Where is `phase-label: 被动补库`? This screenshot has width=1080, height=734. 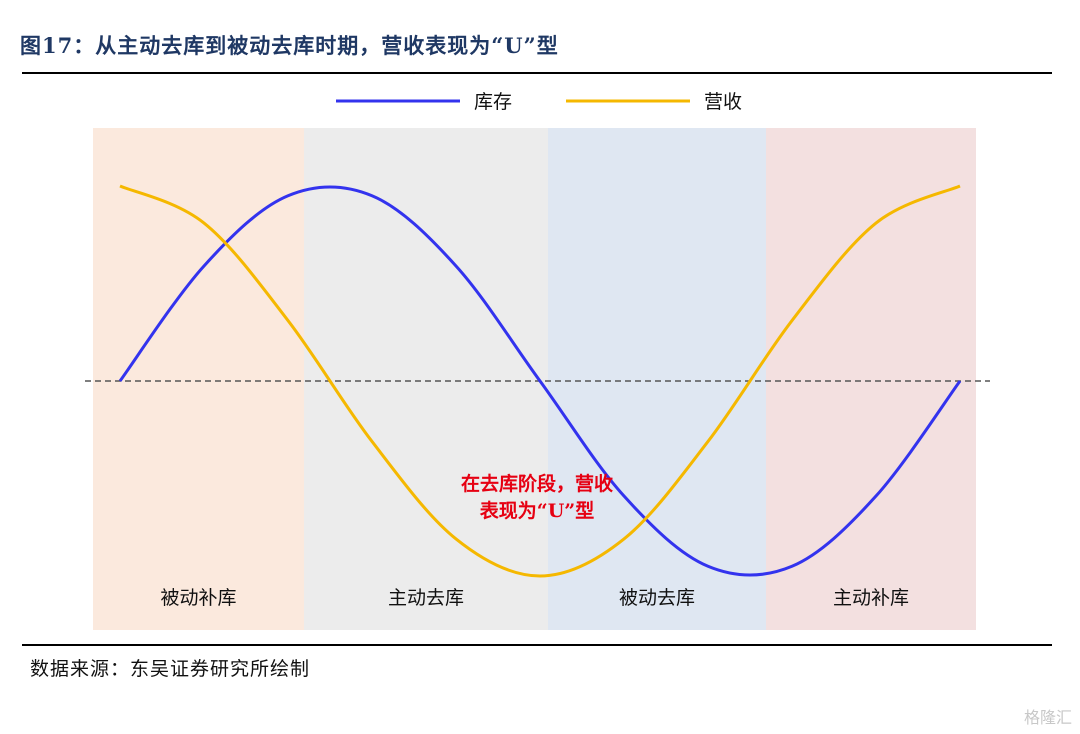 phase-label: 被动补库 is located at coordinates (198, 598).